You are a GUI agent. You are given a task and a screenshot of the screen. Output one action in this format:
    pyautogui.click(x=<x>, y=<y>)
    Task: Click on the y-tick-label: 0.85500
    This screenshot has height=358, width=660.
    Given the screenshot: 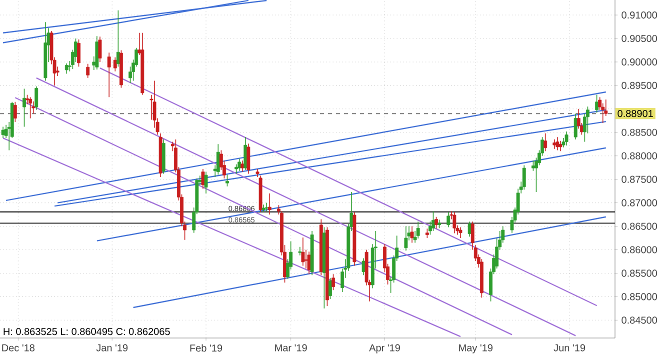 What is the action you would take?
    pyautogui.click(x=640, y=273)
    